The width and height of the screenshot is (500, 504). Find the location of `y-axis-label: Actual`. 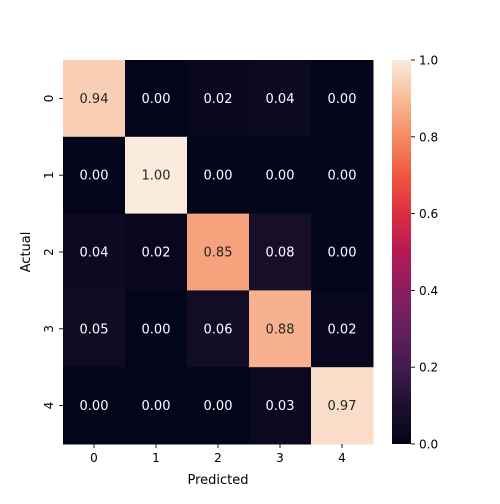

y-axis-label: Actual is located at coordinates (26, 252).